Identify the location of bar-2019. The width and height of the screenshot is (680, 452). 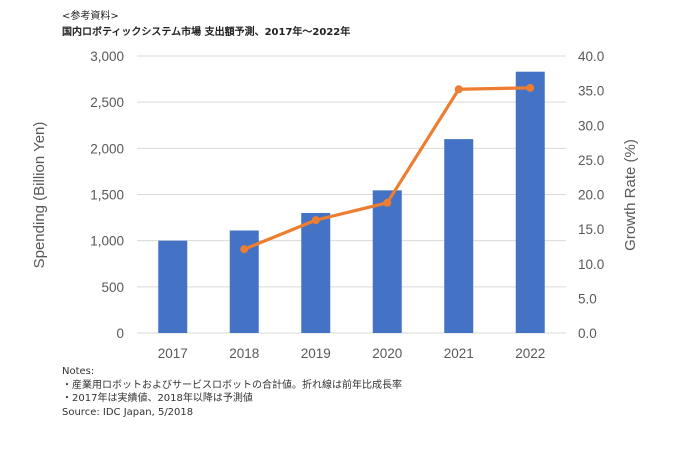
(316, 272).